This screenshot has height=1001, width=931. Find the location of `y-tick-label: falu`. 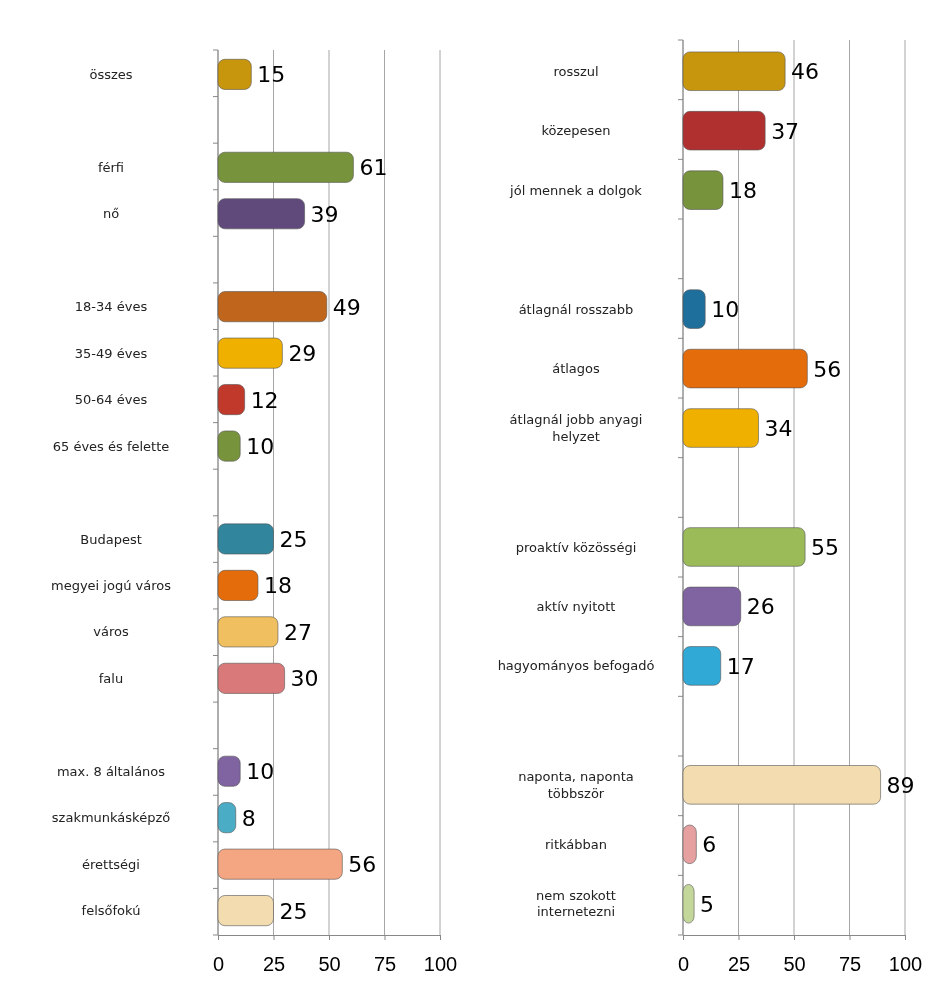

y-tick-label: falu is located at coordinates (111, 678).